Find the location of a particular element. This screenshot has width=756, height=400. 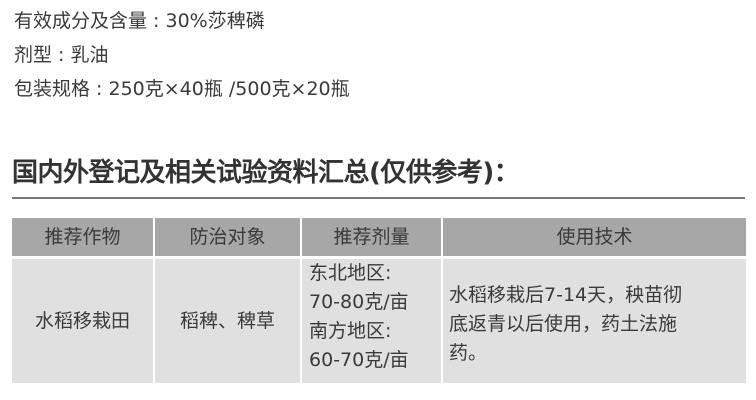

cell-dosage: 东北地区: 70-80克/亩 南方地区: 60-70克/亩 is located at coordinates (371, 321).